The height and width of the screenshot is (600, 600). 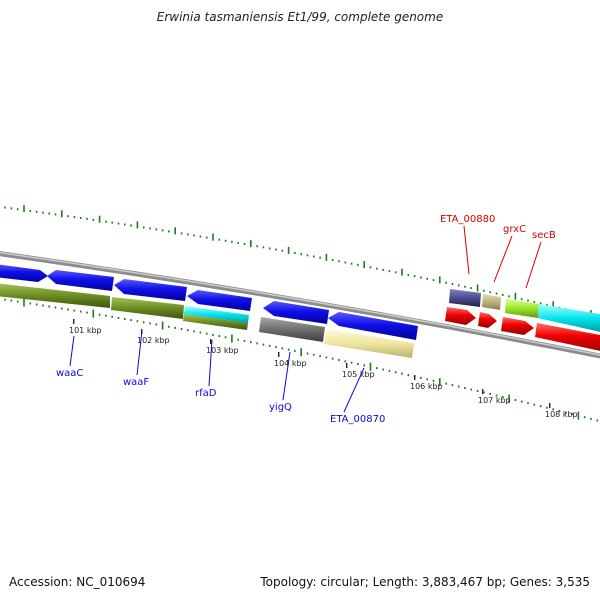 I want to click on gene-label-secb: secB, so click(x=544, y=235).